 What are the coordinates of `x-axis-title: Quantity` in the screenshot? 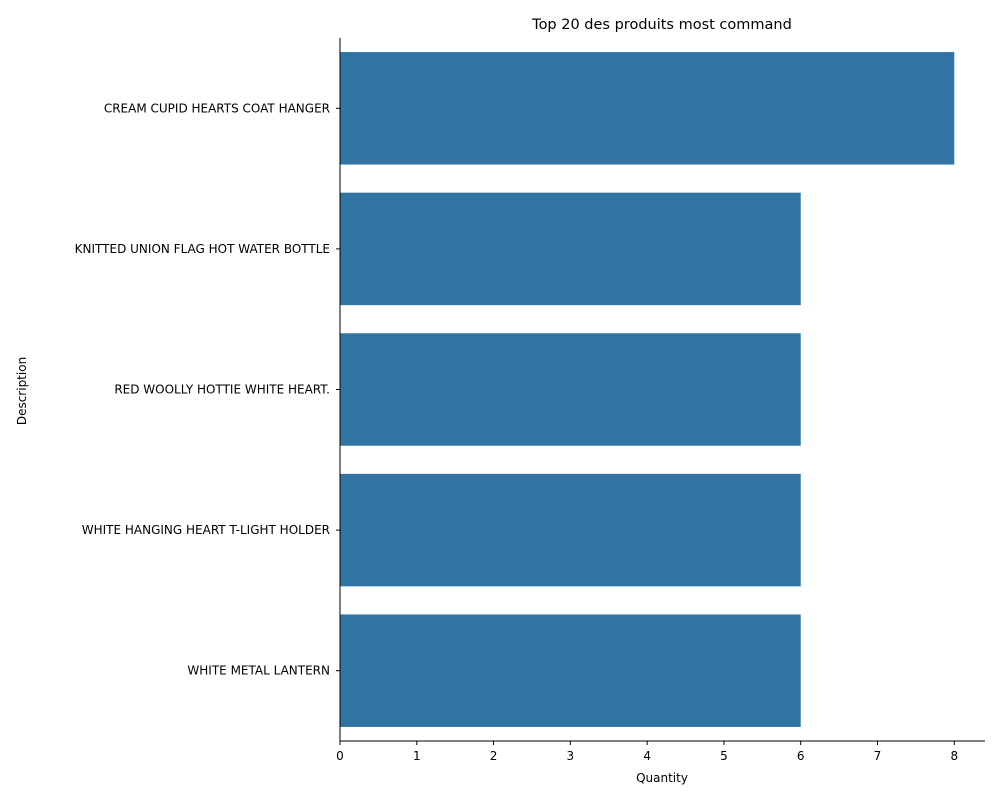 It's located at (662, 778).